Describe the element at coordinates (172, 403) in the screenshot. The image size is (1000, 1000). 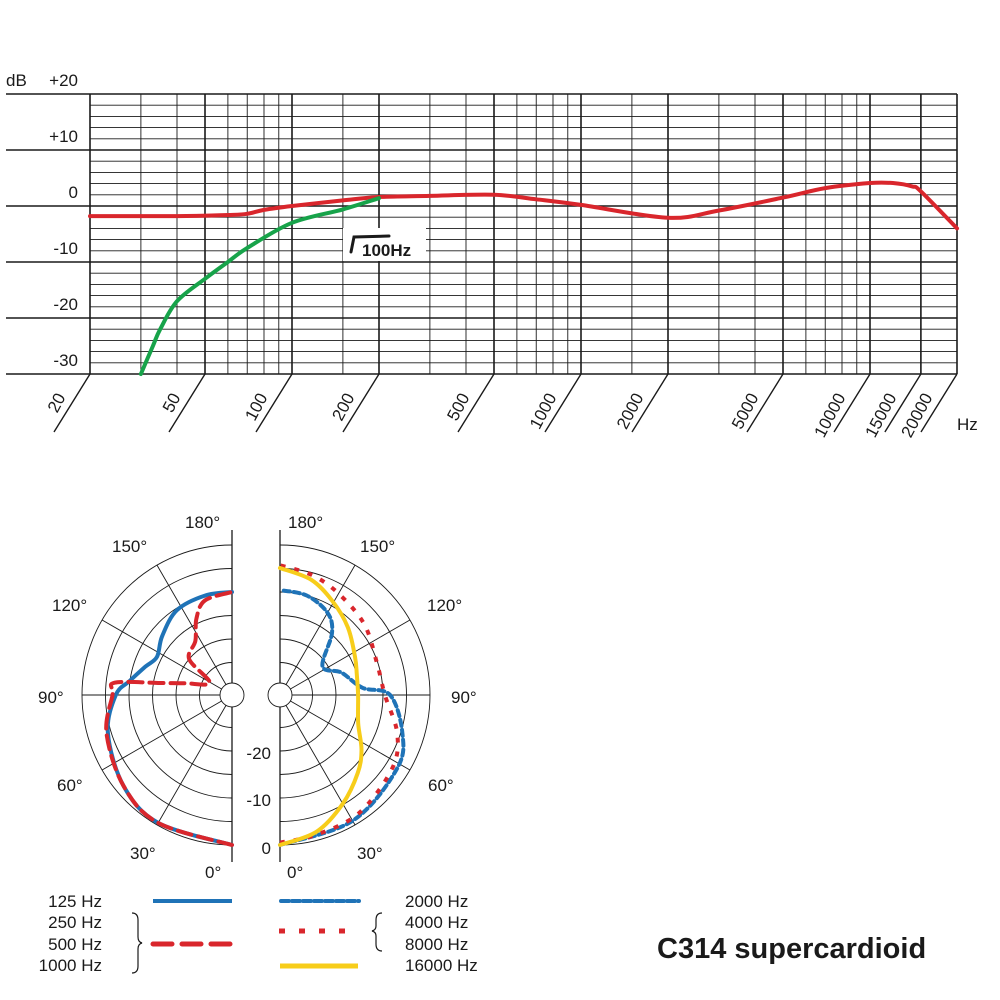
I see `x-tick-label: 50` at that location.